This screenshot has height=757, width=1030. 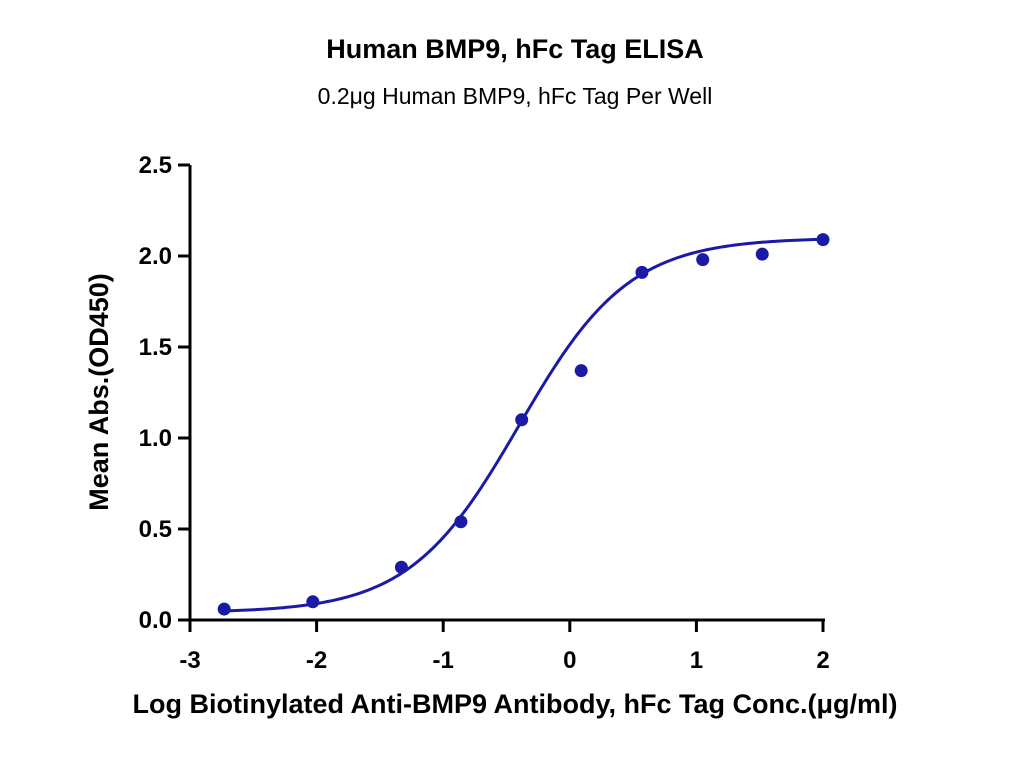 I want to click on x-tick-label: 1, so click(x=696, y=660).